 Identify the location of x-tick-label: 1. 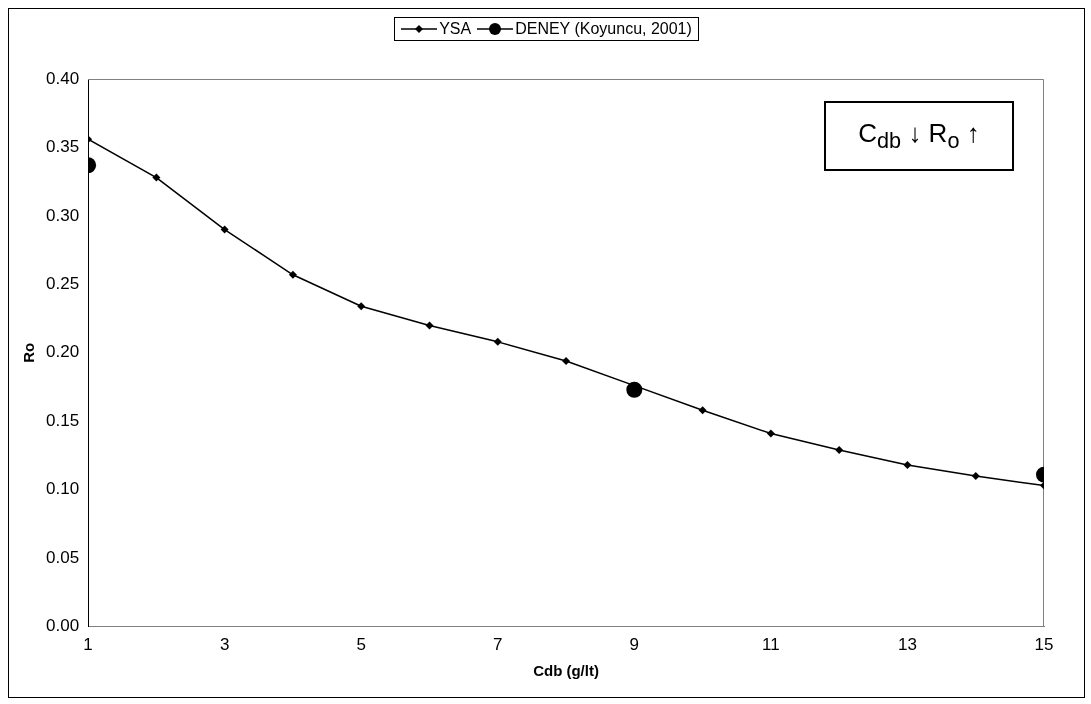
(88, 645).